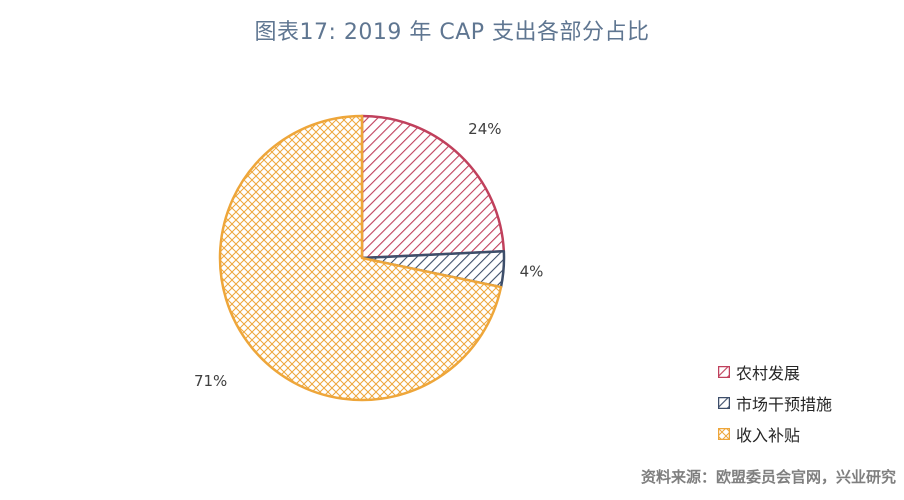 The width and height of the screenshot is (904, 500). What do you see at coordinates (452, 32) in the screenshot?
I see `chart-title: 图表17: 2019 年 CAP 支出各部分占比` at bounding box center [452, 32].